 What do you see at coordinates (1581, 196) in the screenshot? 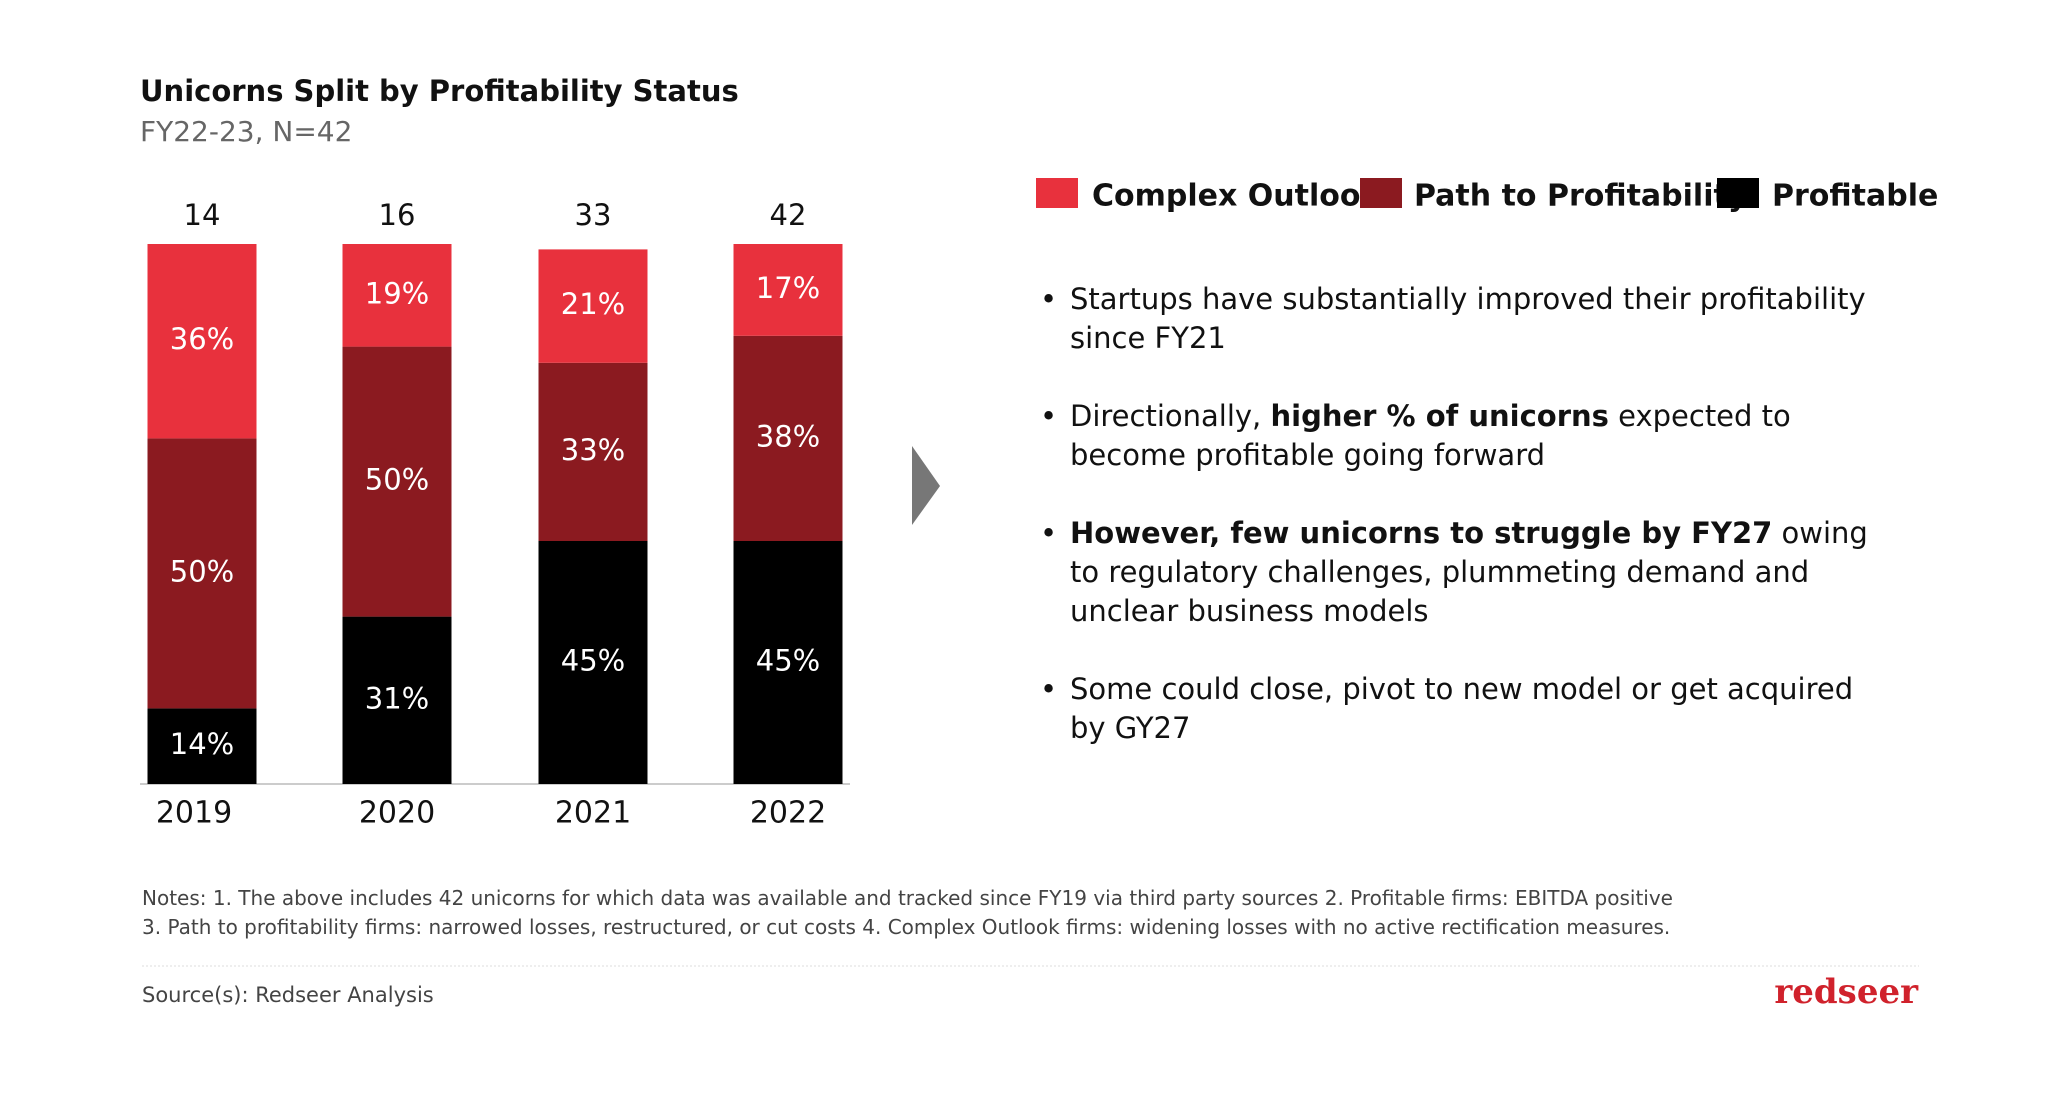
I see `legend-label: Path to Profitability` at bounding box center [1581, 196].